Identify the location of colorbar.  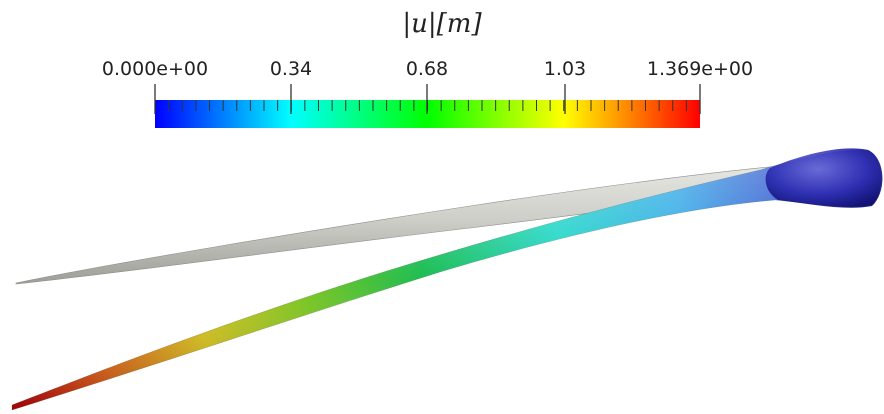
(427, 106).